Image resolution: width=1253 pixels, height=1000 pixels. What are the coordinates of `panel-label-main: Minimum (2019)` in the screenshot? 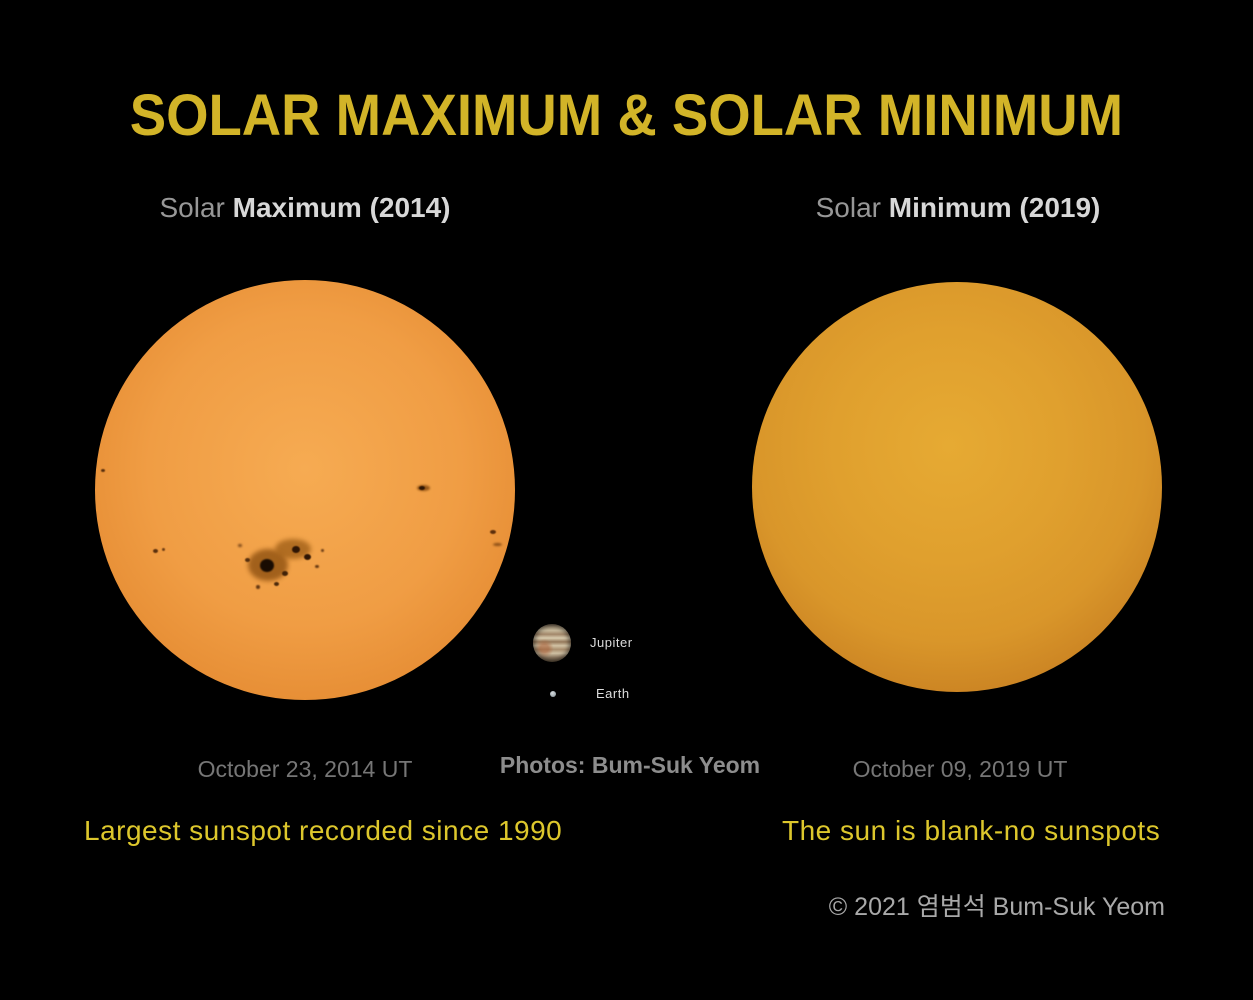 It's located at (994, 207).